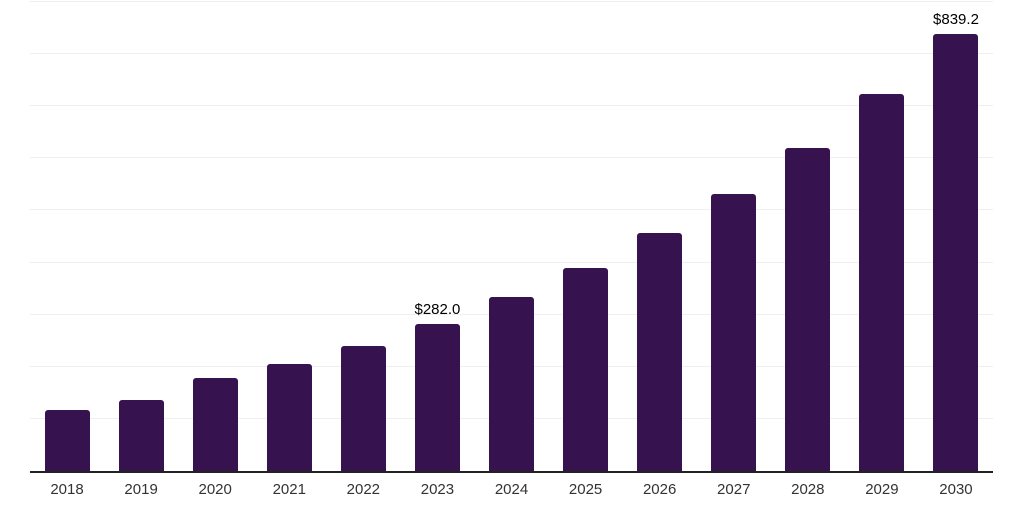 The height and width of the screenshot is (512, 1024). I want to click on x-tick-label-2027: 2027, so click(734, 489).